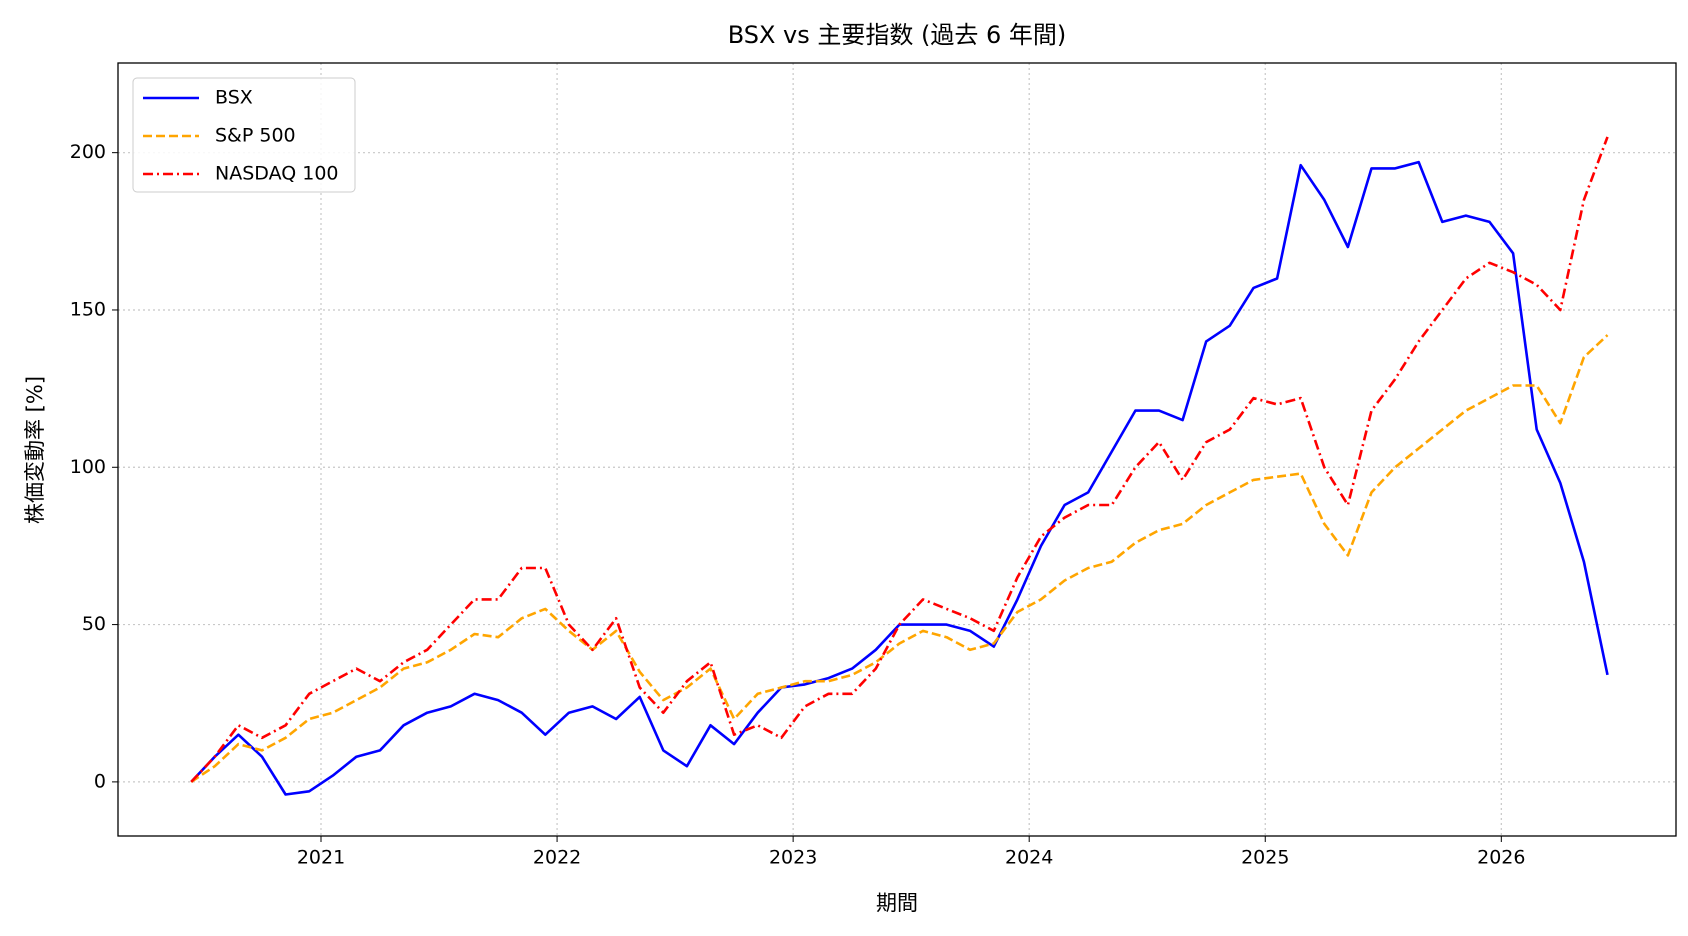 The height and width of the screenshot is (936, 1688). I want to click on legend-label: S&P 500, so click(255, 136).